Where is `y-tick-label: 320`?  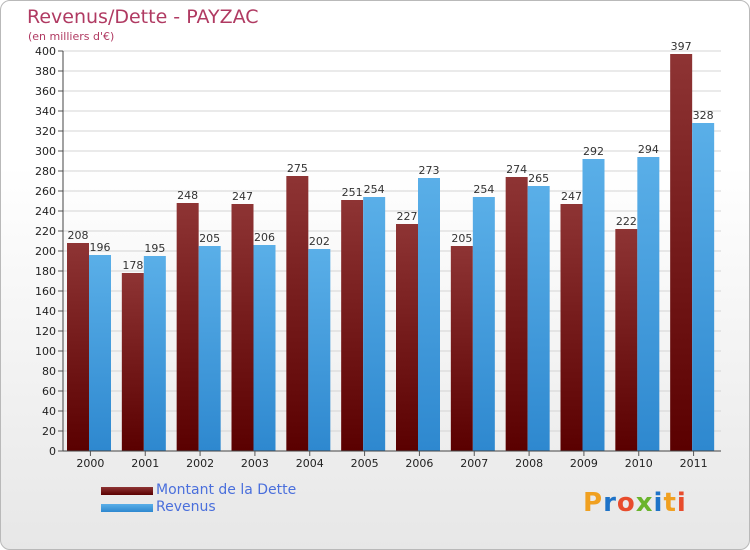 y-tick-label: 320 is located at coordinates (45, 131).